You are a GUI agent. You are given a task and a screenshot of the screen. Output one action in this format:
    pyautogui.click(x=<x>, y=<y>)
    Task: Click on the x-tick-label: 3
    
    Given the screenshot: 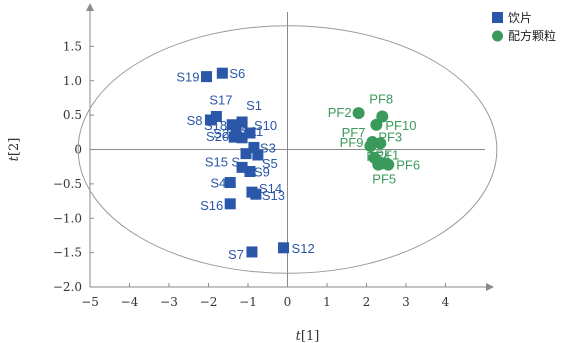 What is the action you would take?
    pyautogui.click(x=406, y=302)
    